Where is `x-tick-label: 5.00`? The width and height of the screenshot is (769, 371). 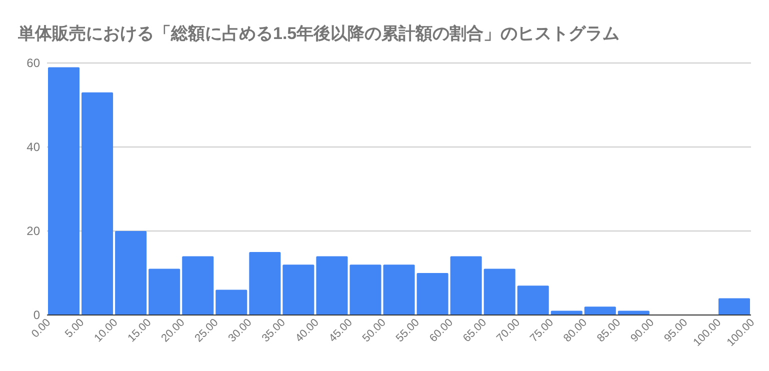 x-tick-label: 5.00 is located at coordinates (75, 328).